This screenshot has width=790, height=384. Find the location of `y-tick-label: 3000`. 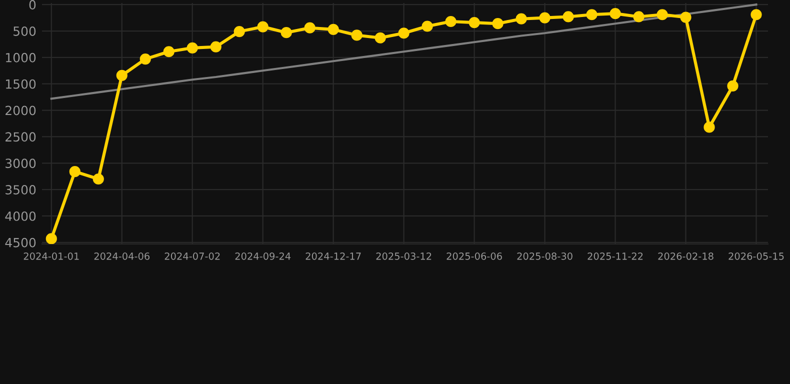

y-tick-label: 3000 is located at coordinates (21, 163).